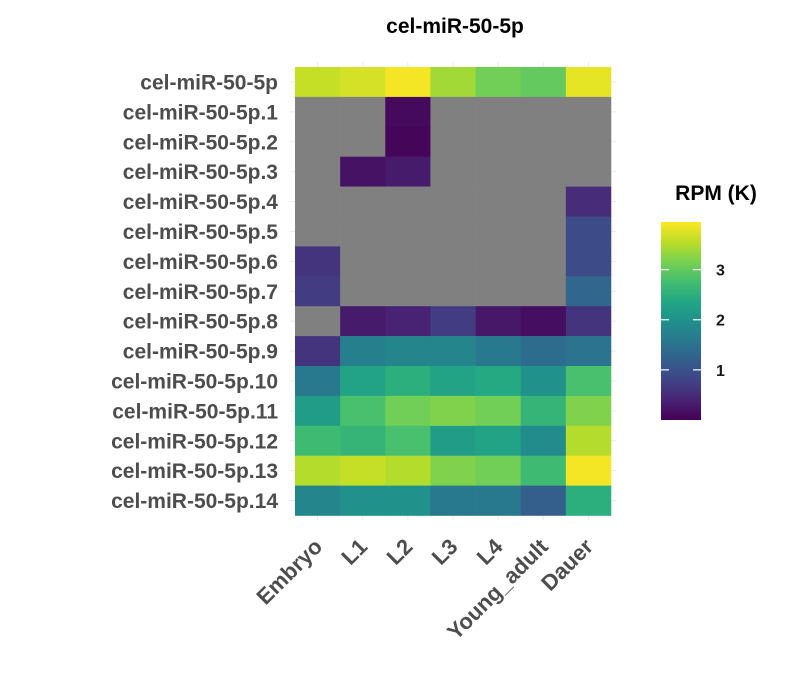  What do you see at coordinates (681, 321) in the screenshot?
I see `legend-colorbar` at bounding box center [681, 321].